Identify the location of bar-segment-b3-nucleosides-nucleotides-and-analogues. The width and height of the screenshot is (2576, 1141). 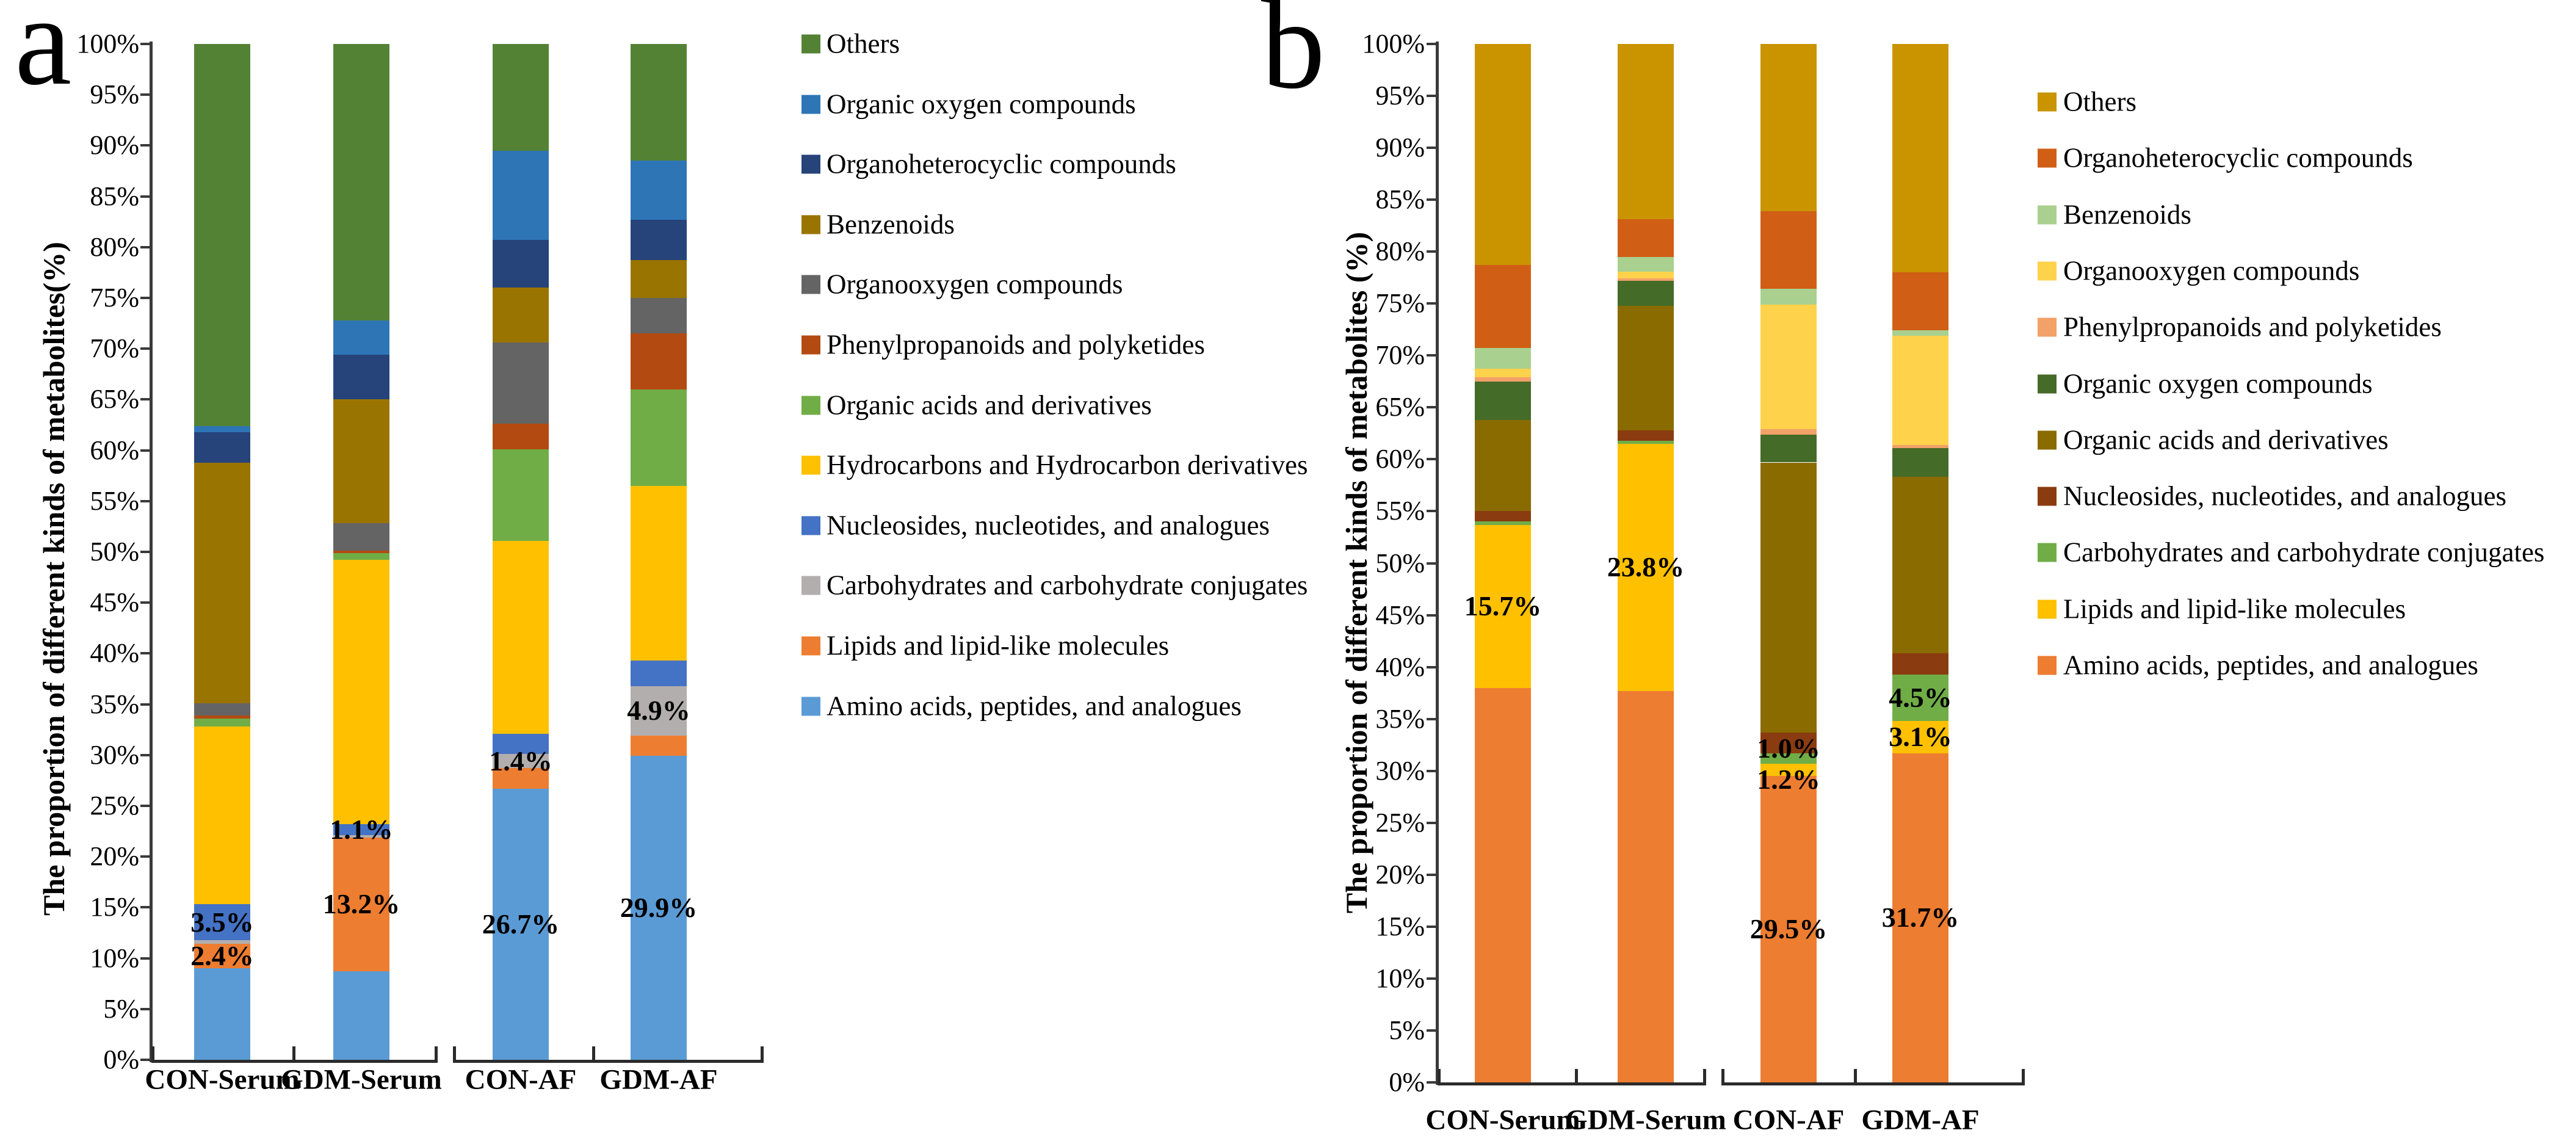
(1788, 743).